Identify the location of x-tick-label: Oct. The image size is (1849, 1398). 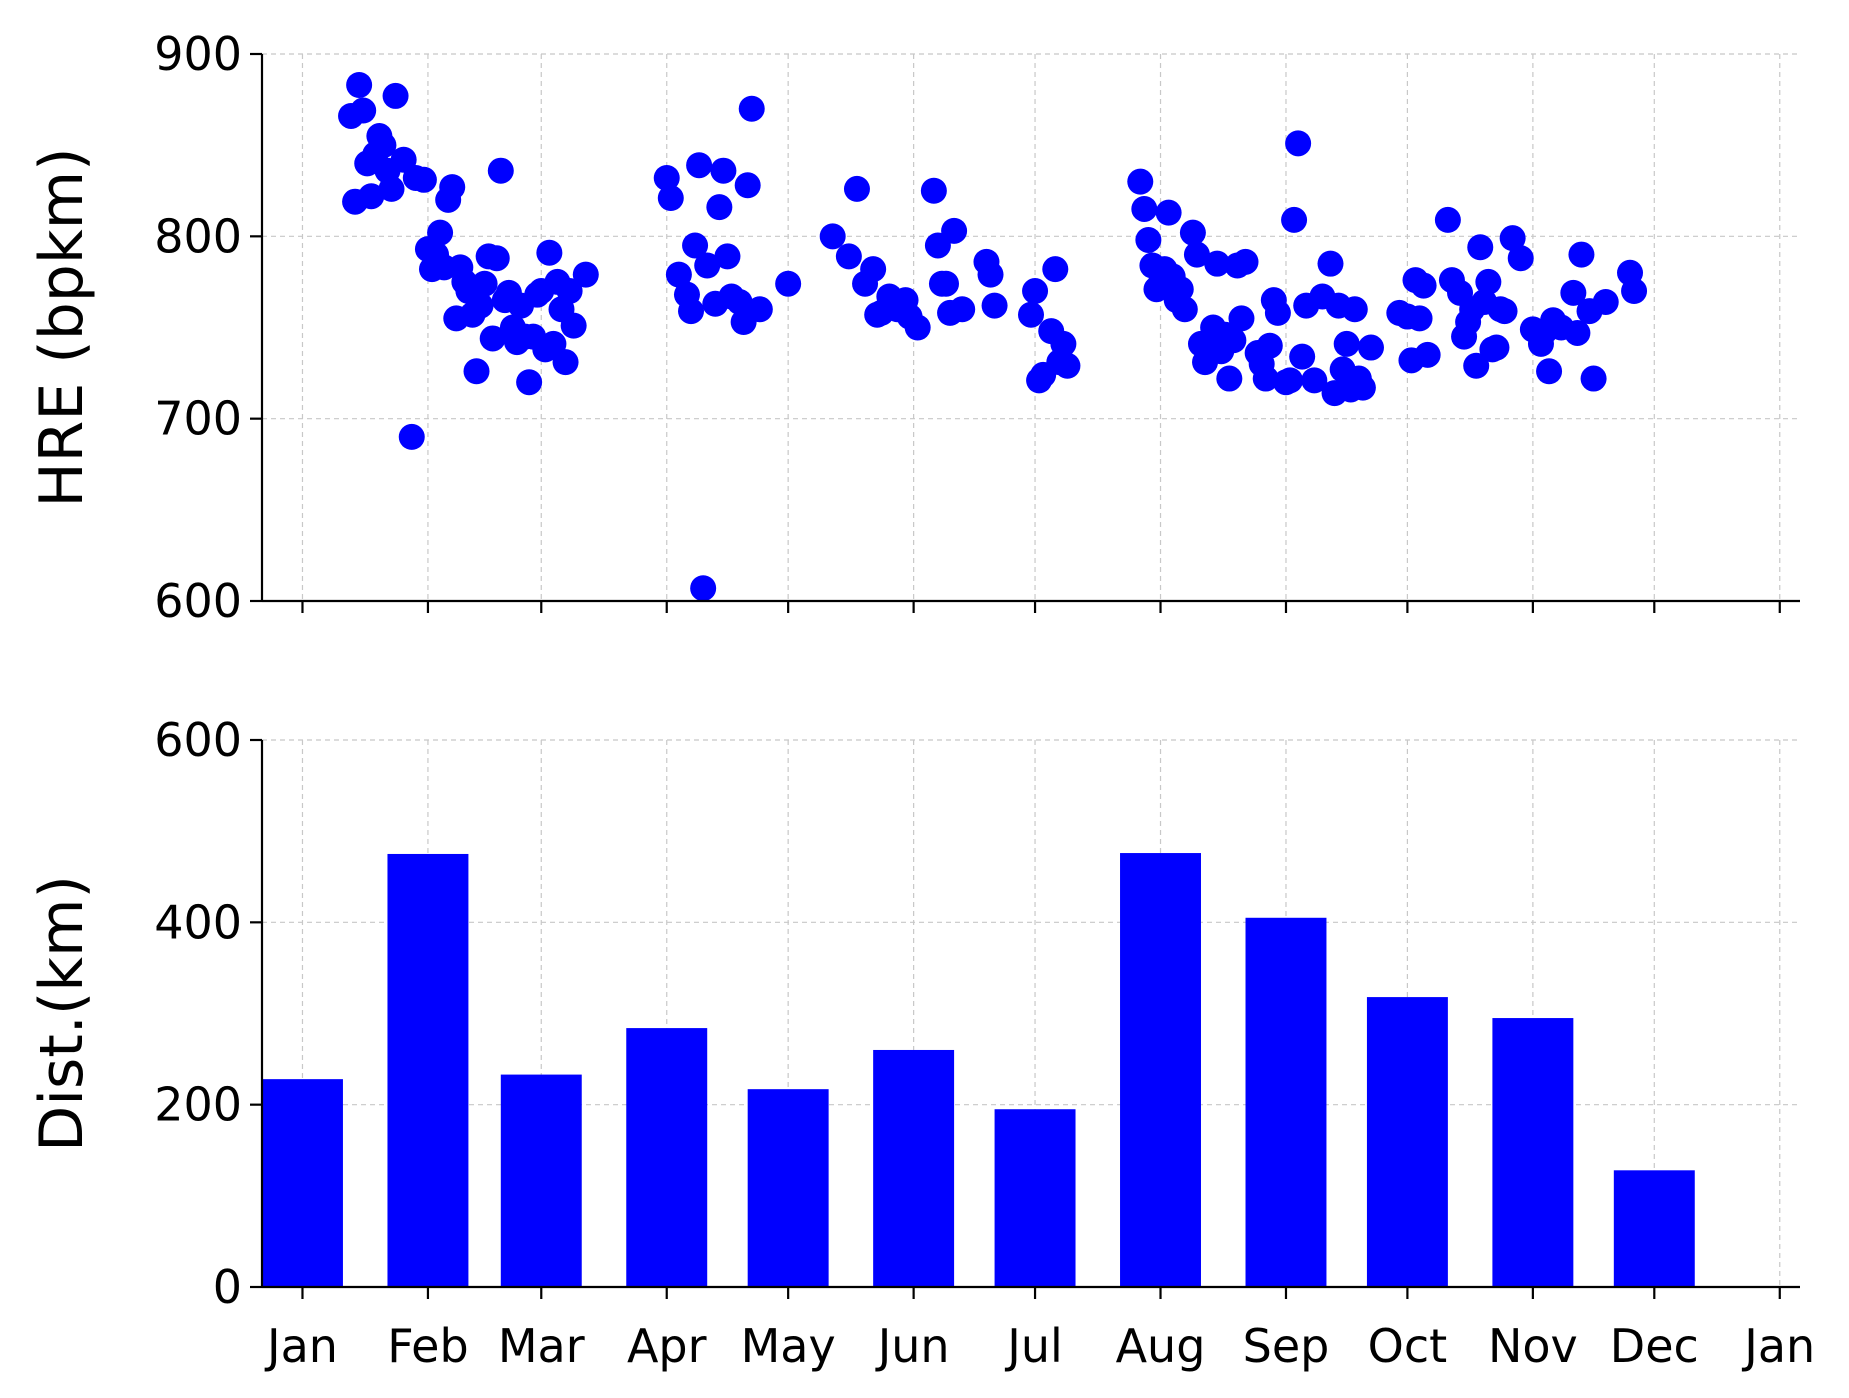
(1408, 1346).